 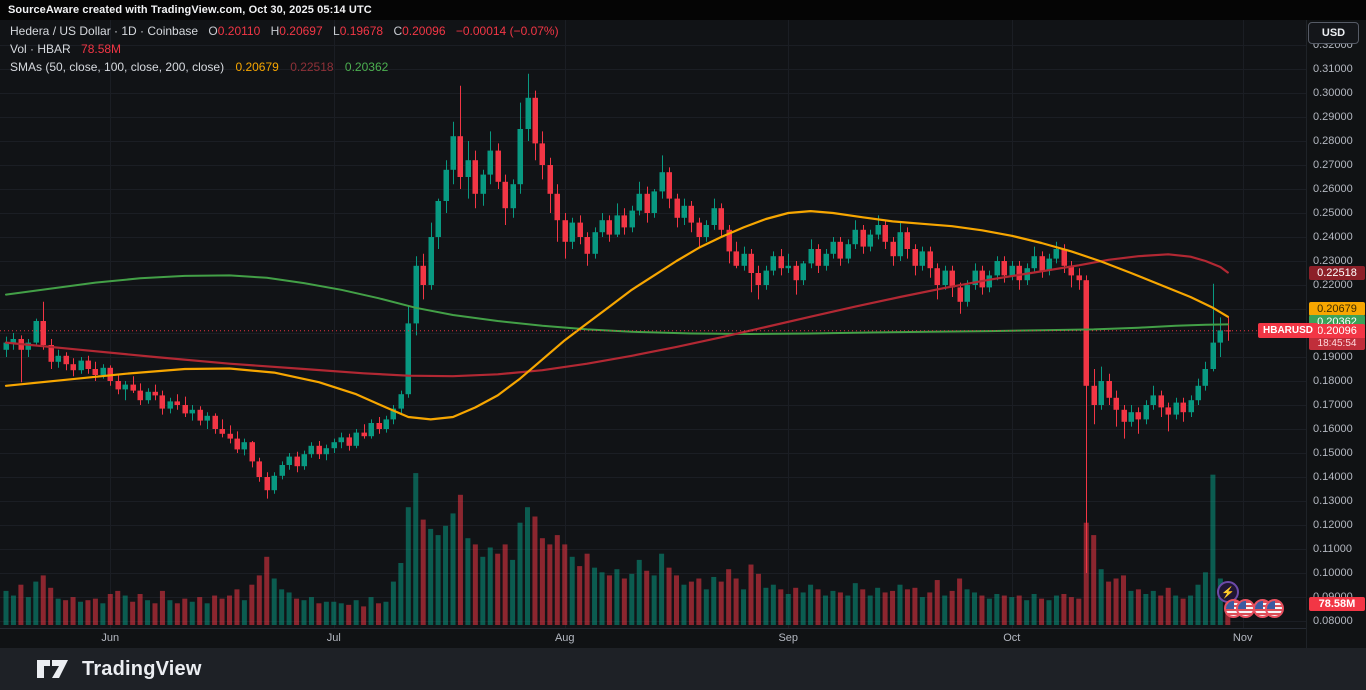 I want to click on sma50-price-tag: 0.20679, so click(x=1337, y=308).